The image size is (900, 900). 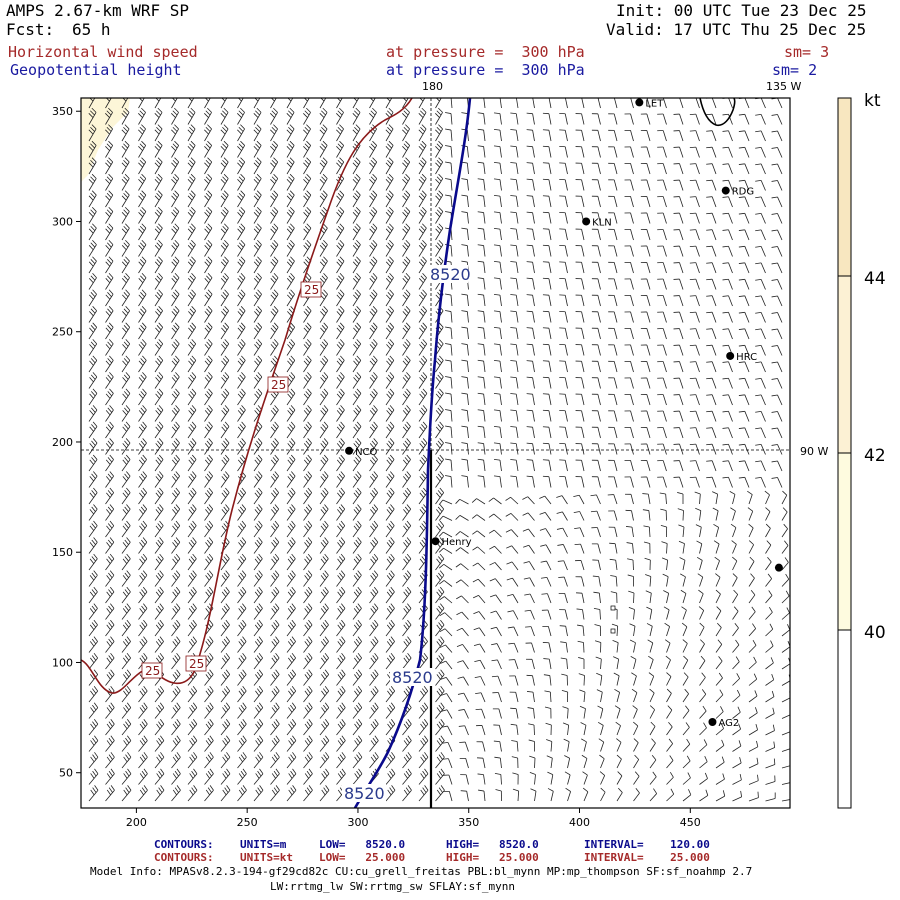 I want to click on forecast-label: Fcst:, so click(x=30, y=29).